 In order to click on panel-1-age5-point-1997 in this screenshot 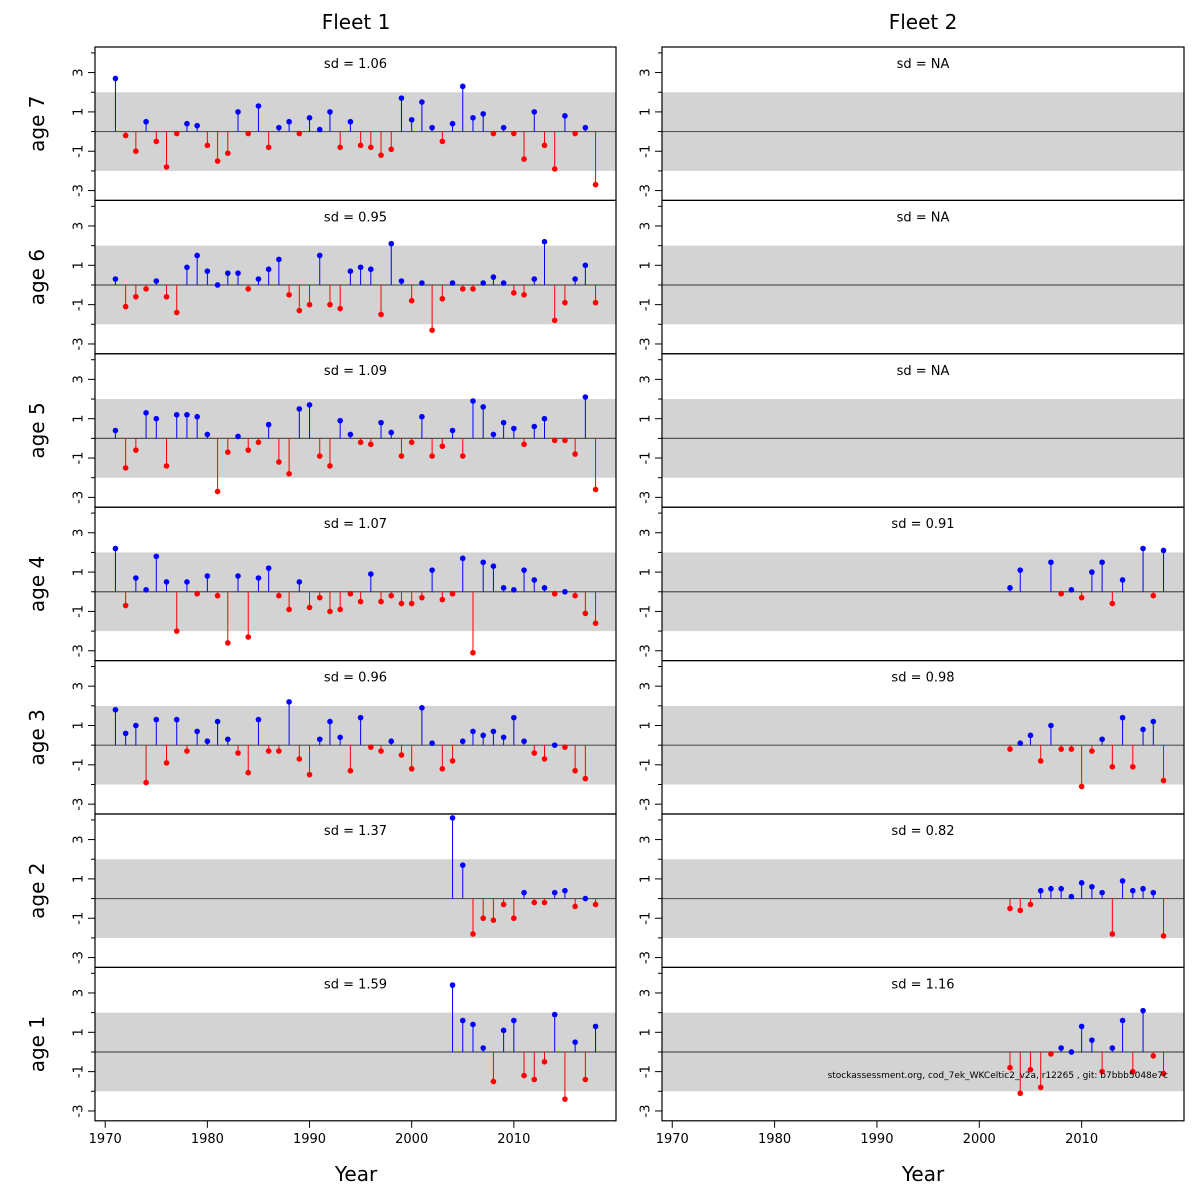, I will do `click(381, 422)`.